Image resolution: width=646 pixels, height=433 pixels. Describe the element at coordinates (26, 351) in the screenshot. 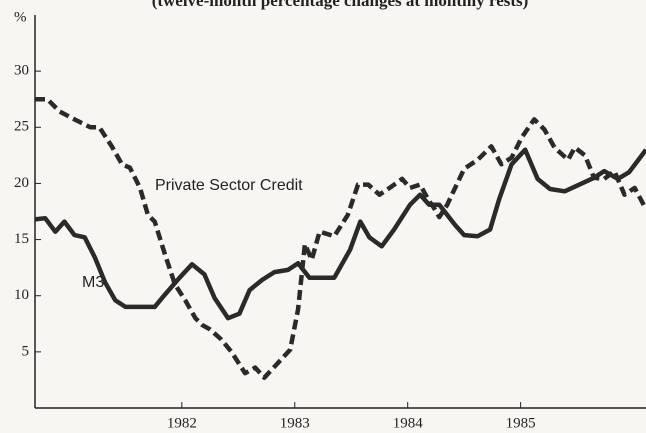

I see `y-tick-label: 5` at that location.